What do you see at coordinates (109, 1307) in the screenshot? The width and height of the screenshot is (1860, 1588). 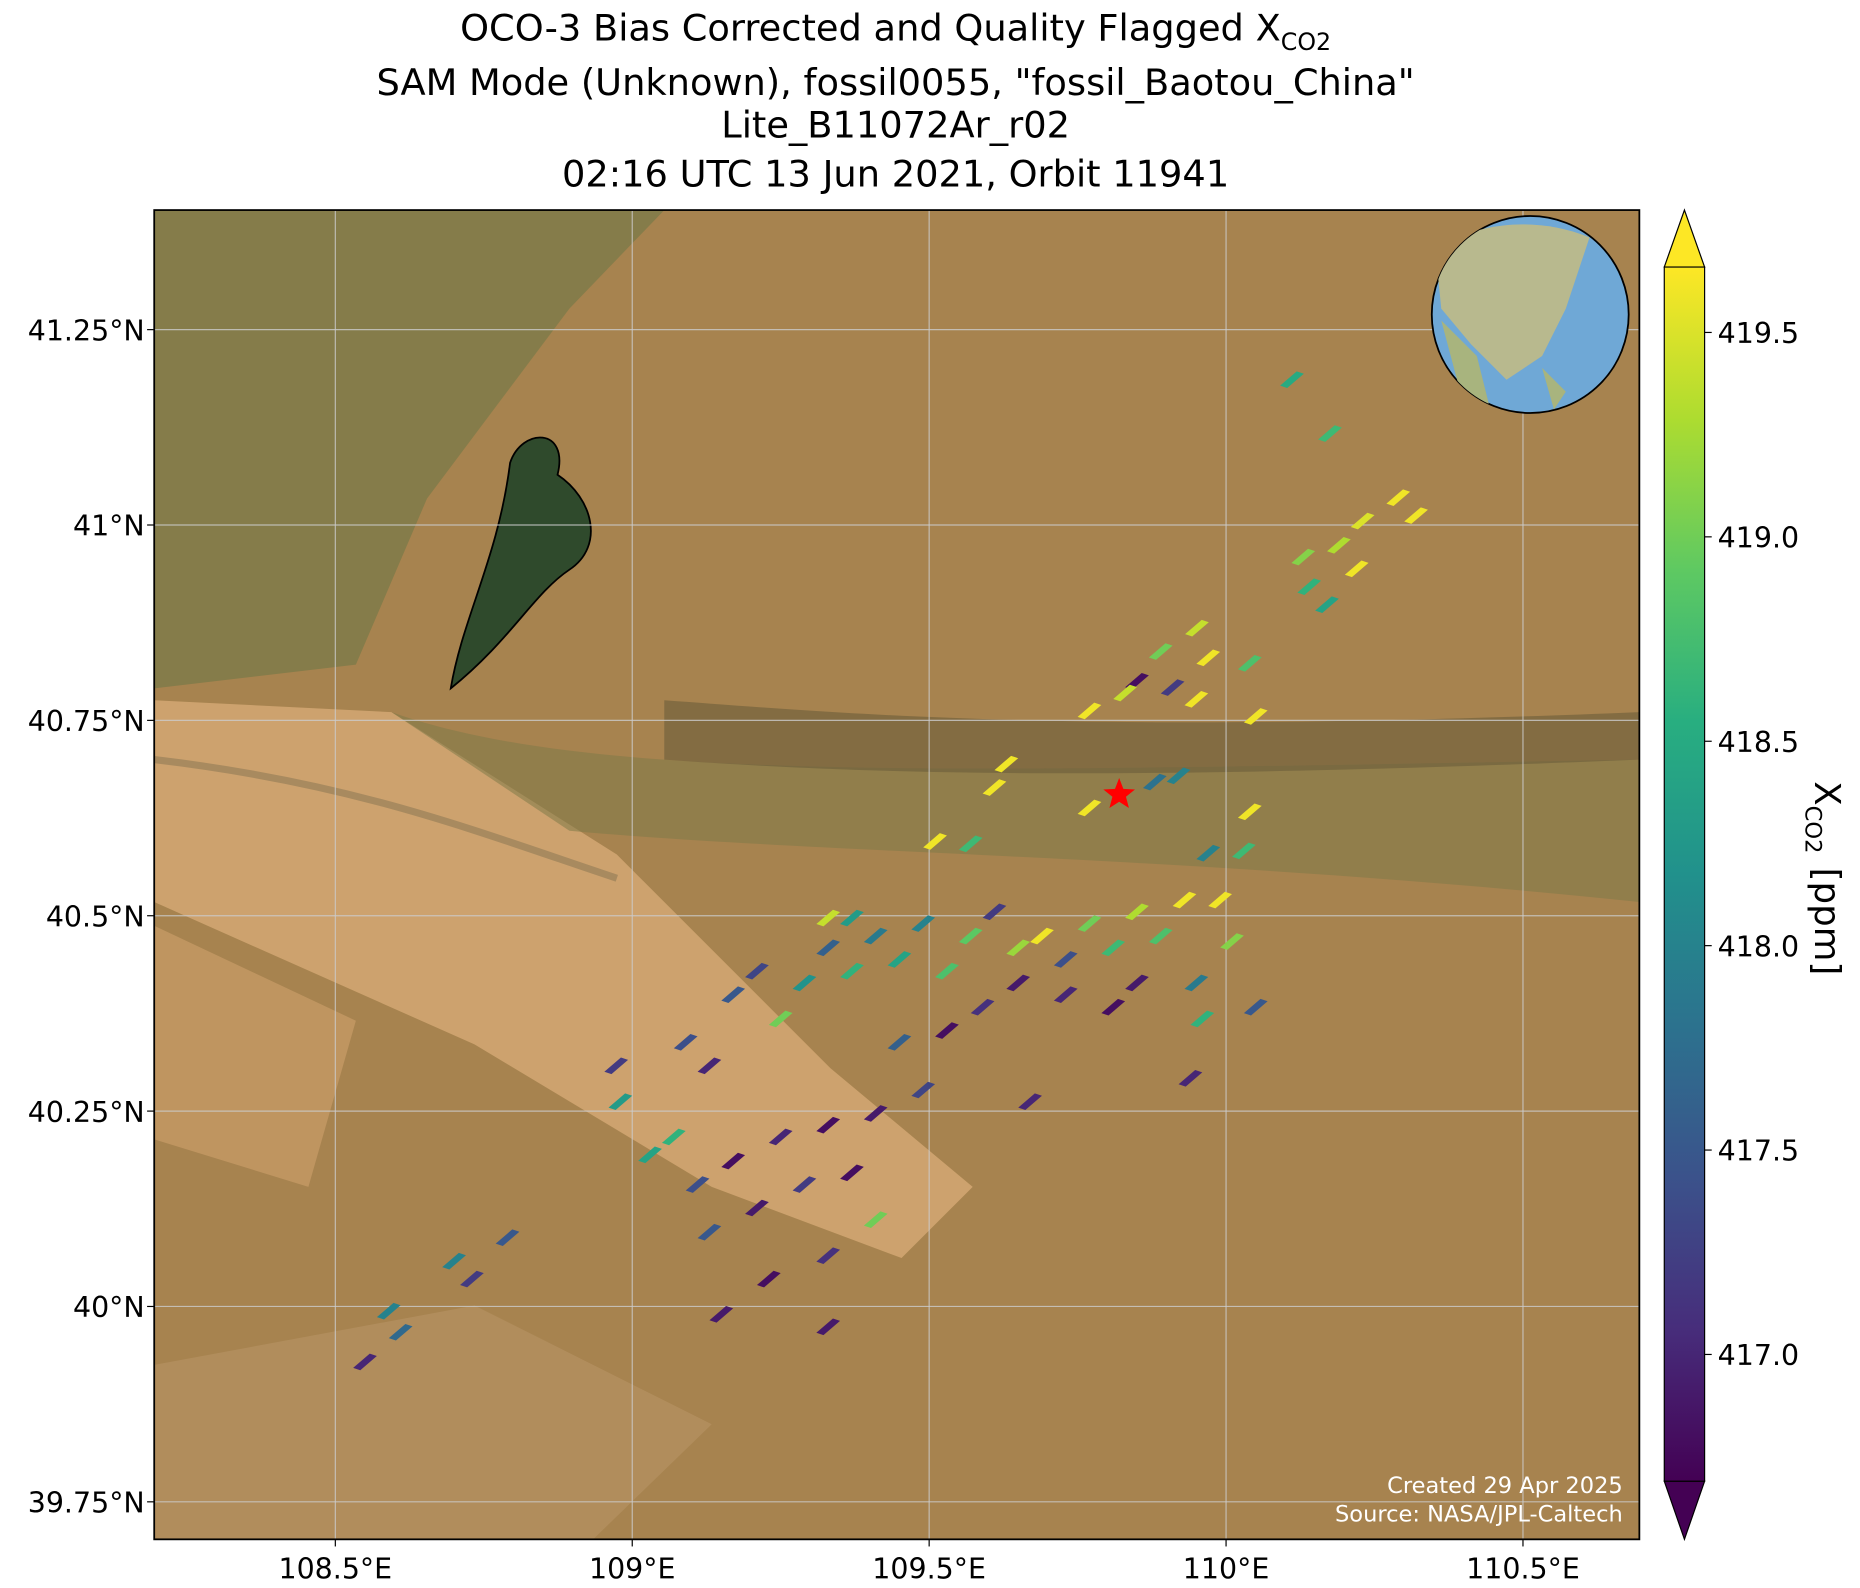 I see `y-tick-label: 40°N` at bounding box center [109, 1307].